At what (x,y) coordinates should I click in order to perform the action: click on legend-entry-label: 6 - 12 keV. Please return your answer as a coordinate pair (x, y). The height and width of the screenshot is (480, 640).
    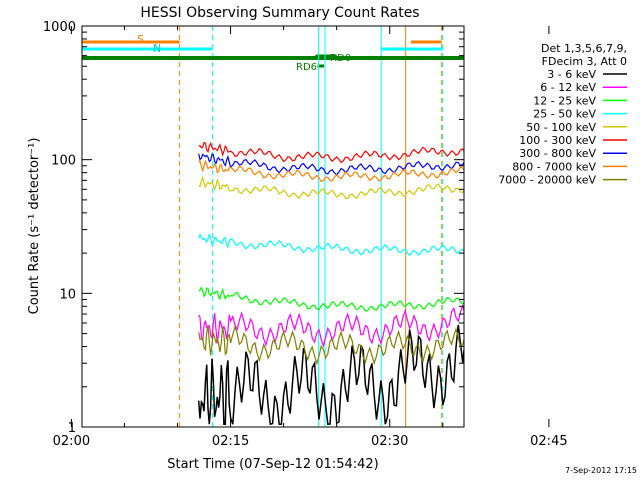
    Looking at the image, I should click on (568, 87).